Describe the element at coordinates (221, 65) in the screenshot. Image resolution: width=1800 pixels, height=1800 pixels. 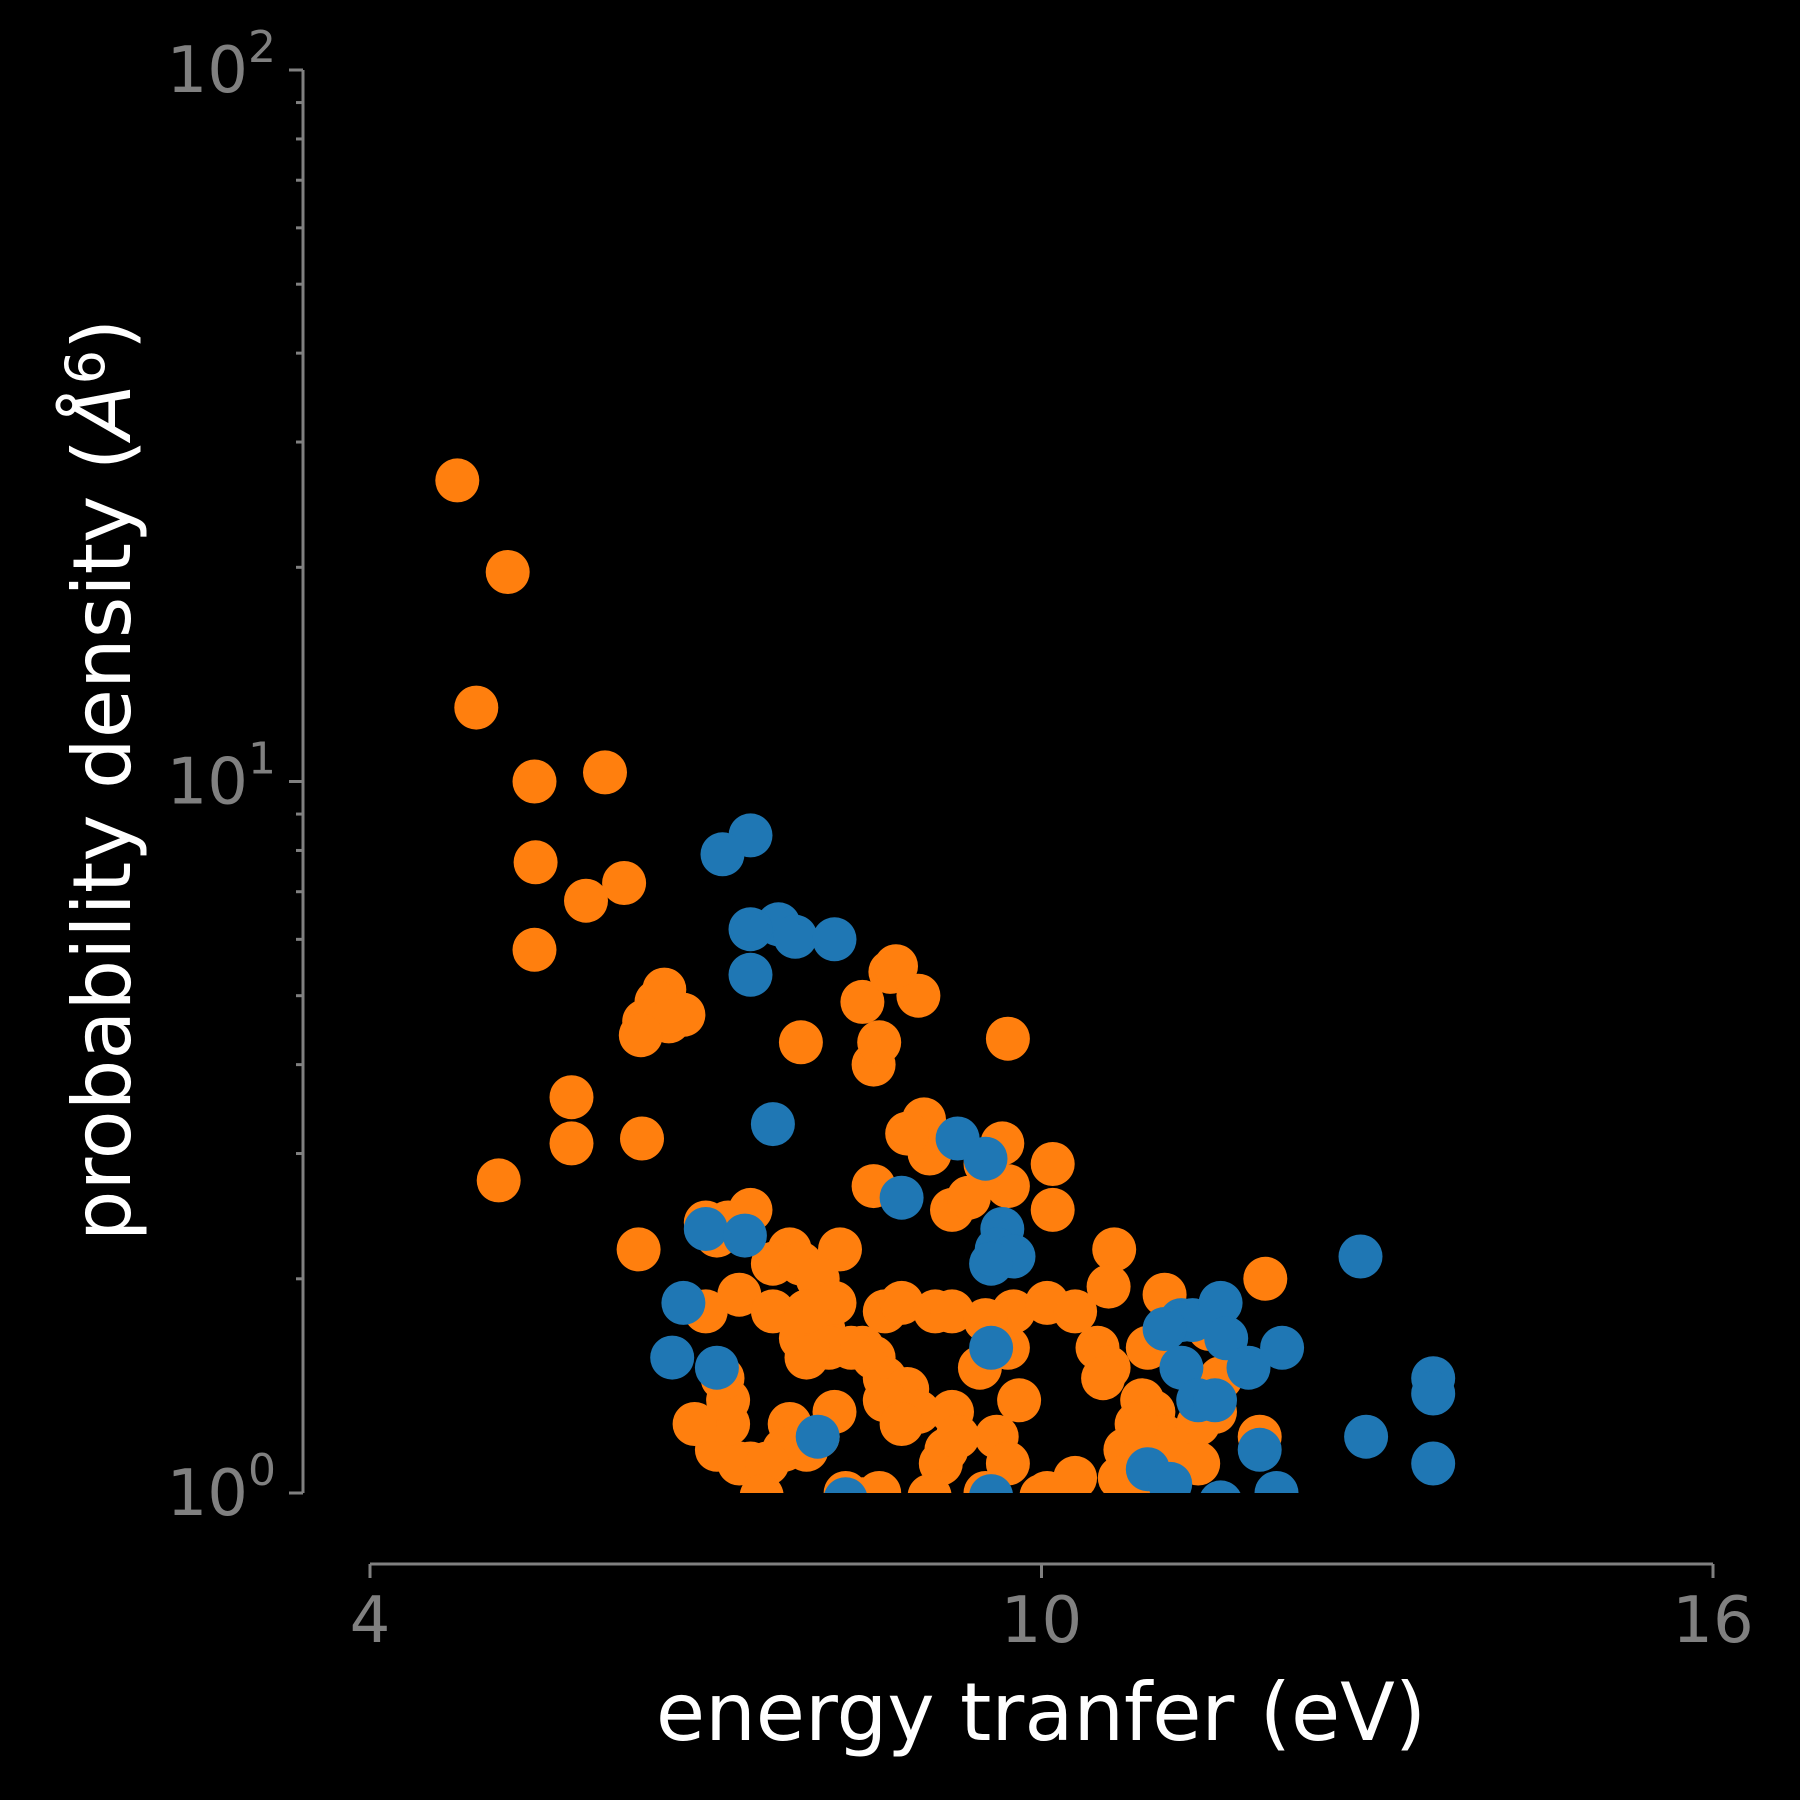
I see `y-tick-label: 10²` at that location.